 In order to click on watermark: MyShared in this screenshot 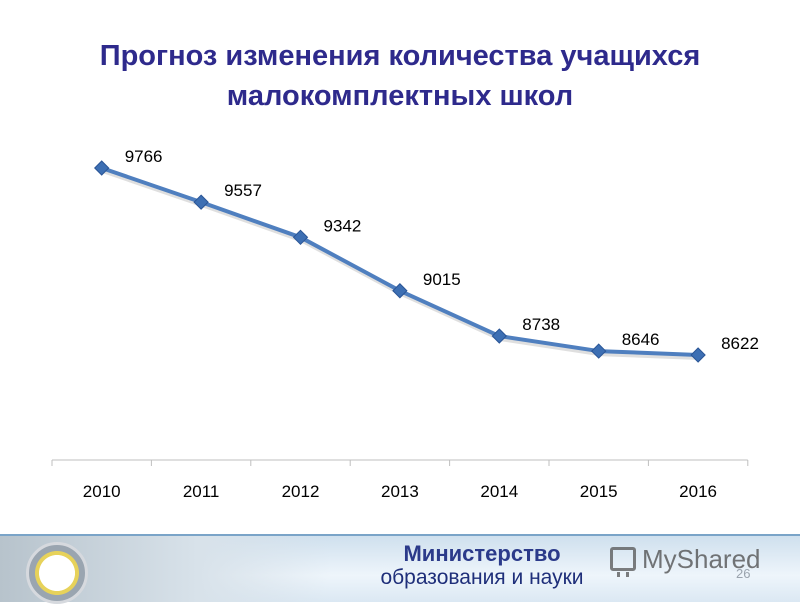, I will do `click(685, 559)`.